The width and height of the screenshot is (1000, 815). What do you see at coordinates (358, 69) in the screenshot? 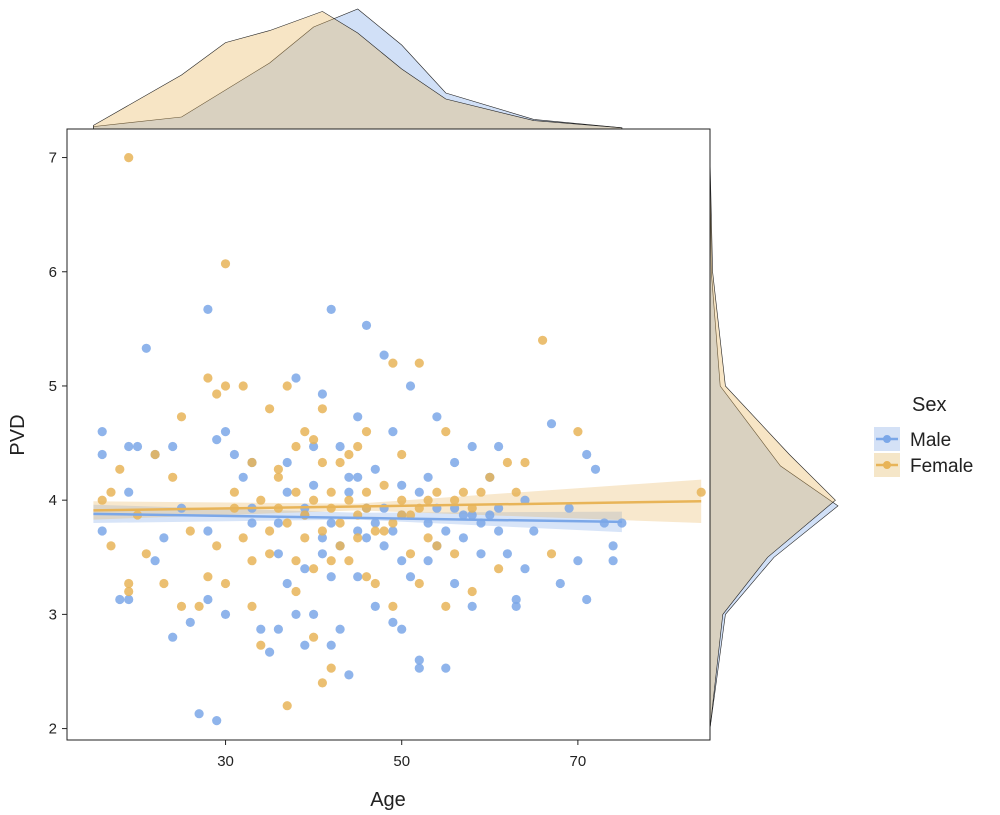
I see `top-marginal-density` at bounding box center [358, 69].